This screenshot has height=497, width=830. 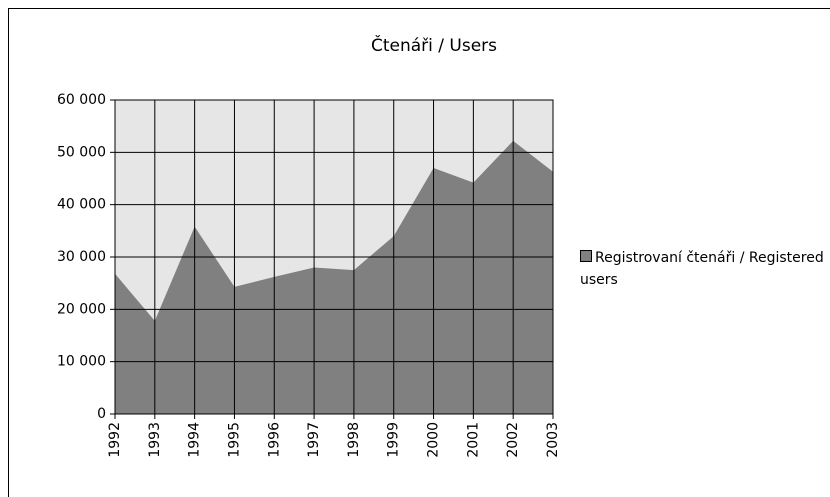 I want to click on x-tick-label: 2001, so click(x=473, y=440).